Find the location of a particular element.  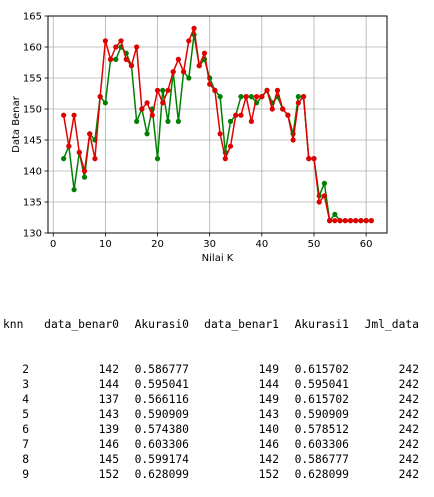

table-row: 2 142 0.586777 149 0.615702 242 is located at coordinates (211, 369).